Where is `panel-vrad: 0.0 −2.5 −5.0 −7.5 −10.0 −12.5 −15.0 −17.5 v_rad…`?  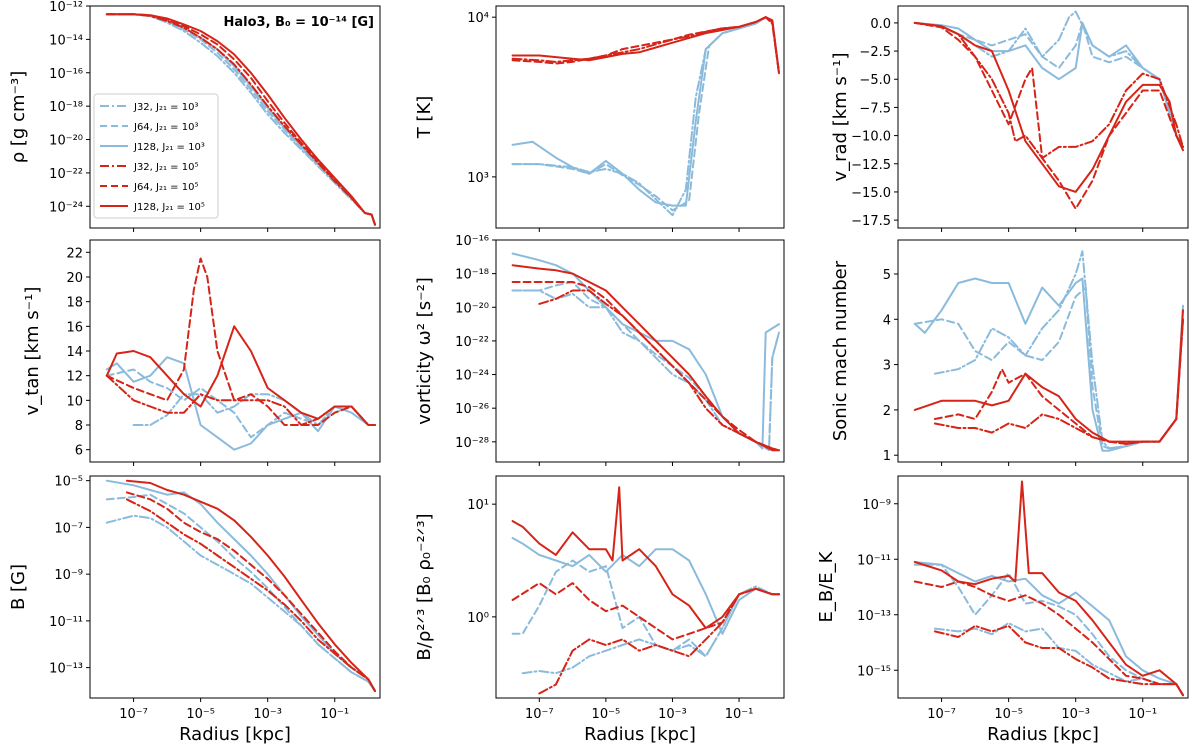 panel-vrad: 0.0 −2.5 −5.0 −7.5 −10.0 −12.5 −15.0 −17.5 v_rad… is located at coordinates (1009, 118).